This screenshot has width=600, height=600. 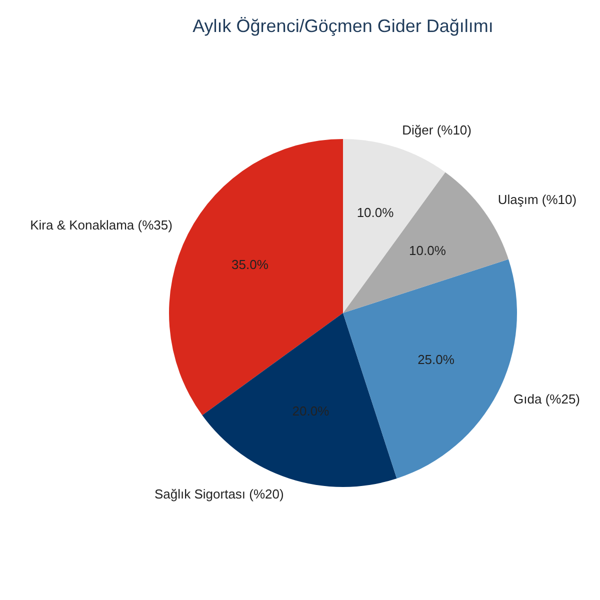 What do you see at coordinates (311, 411) in the screenshot?
I see `data-label: 20.0%` at bounding box center [311, 411].